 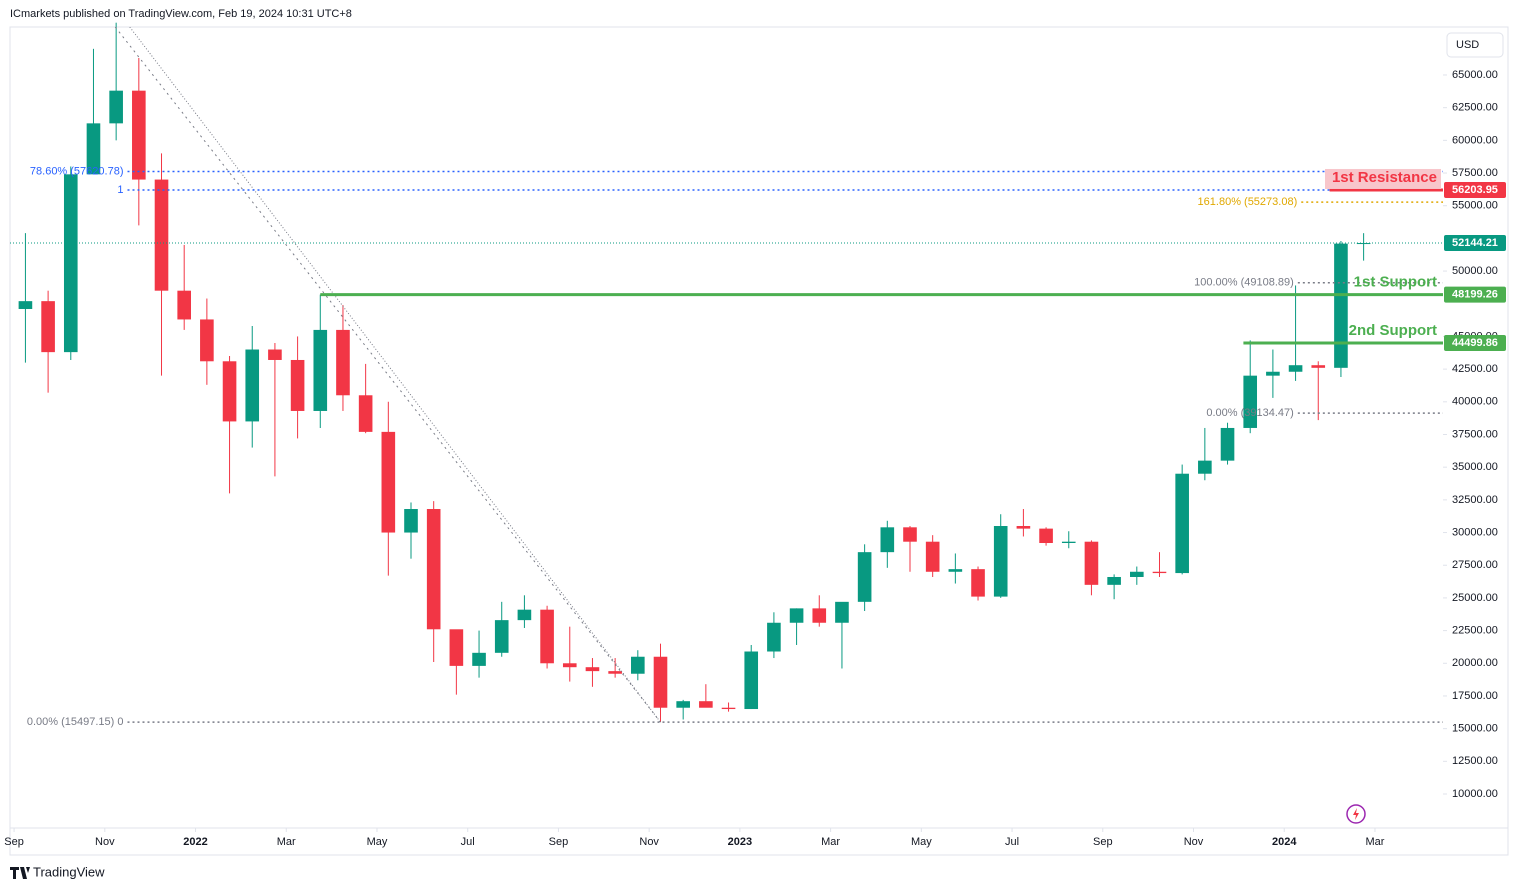 What do you see at coordinates (77, 171) in the screenshot?
I see `fib-label: 78.60% (57620.78)` at bounding box center [77, 171].